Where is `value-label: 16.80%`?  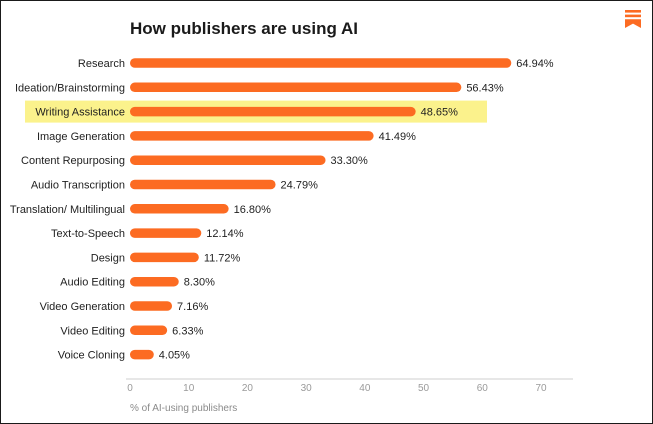
value-label: 16.80% is located at coordinates (253, 210).